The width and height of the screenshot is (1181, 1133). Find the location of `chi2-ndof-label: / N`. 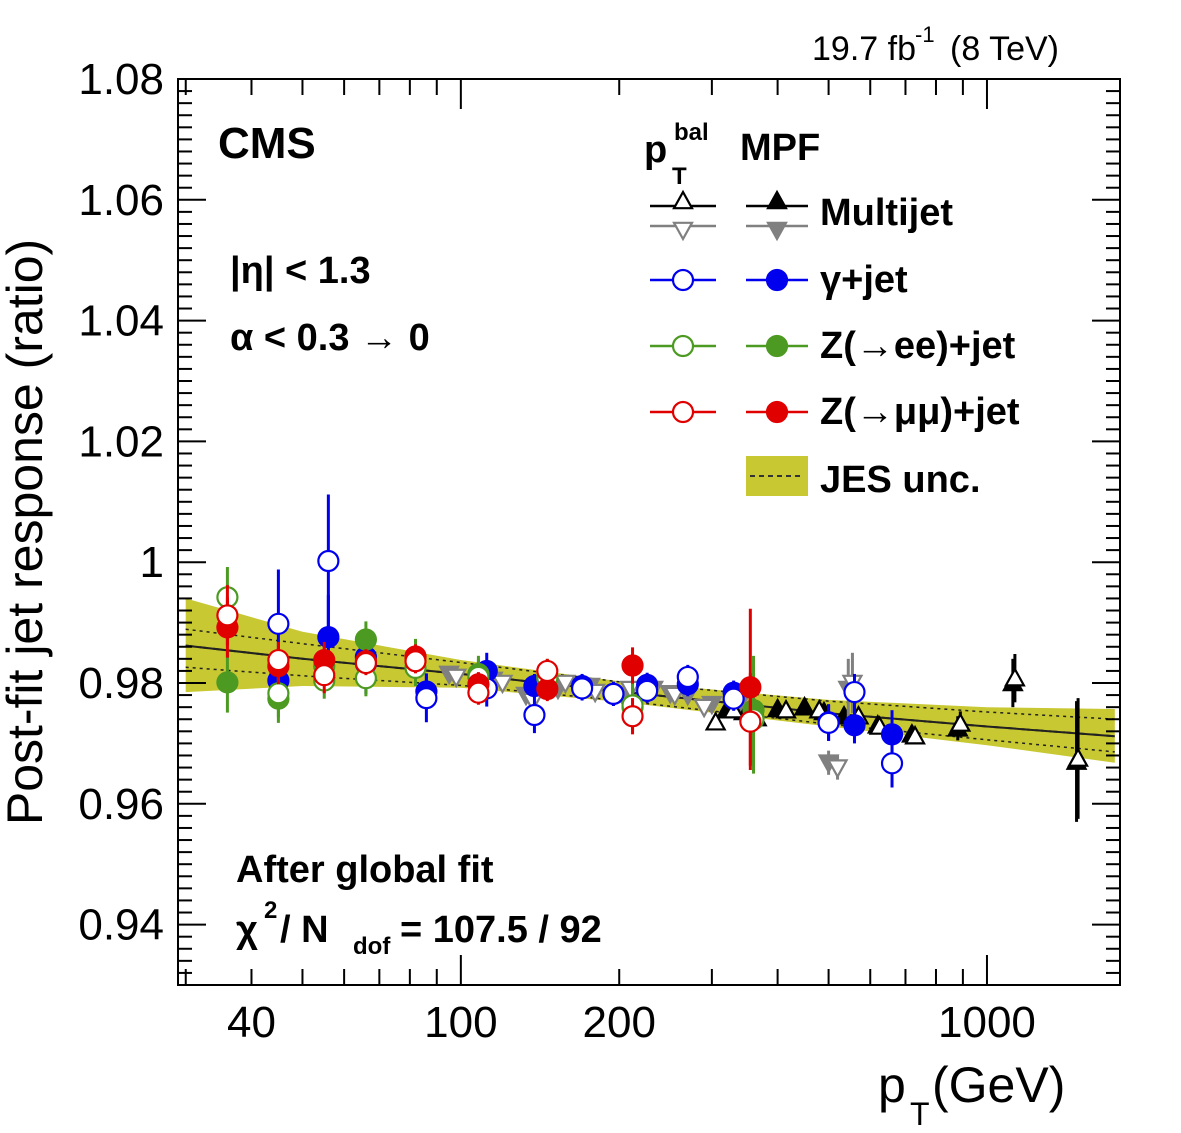

chi2-ndof-label: / N is located at coordinates (304, 930).